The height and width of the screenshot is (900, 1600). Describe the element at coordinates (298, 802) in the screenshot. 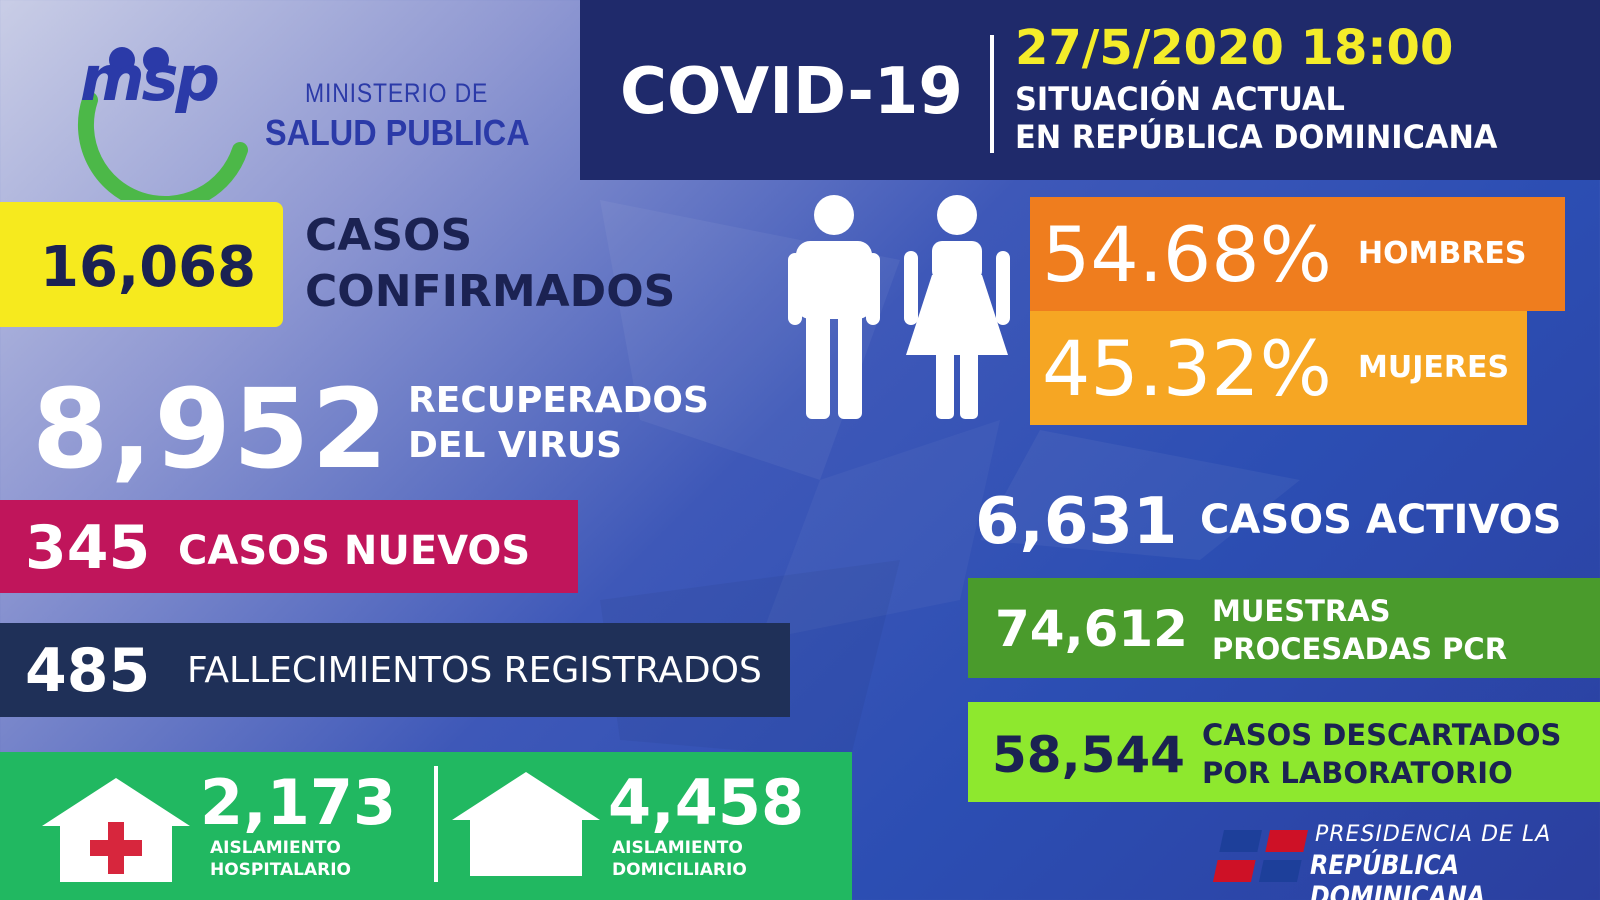

I see `hospital-isolation-value: 2,173` at that location.